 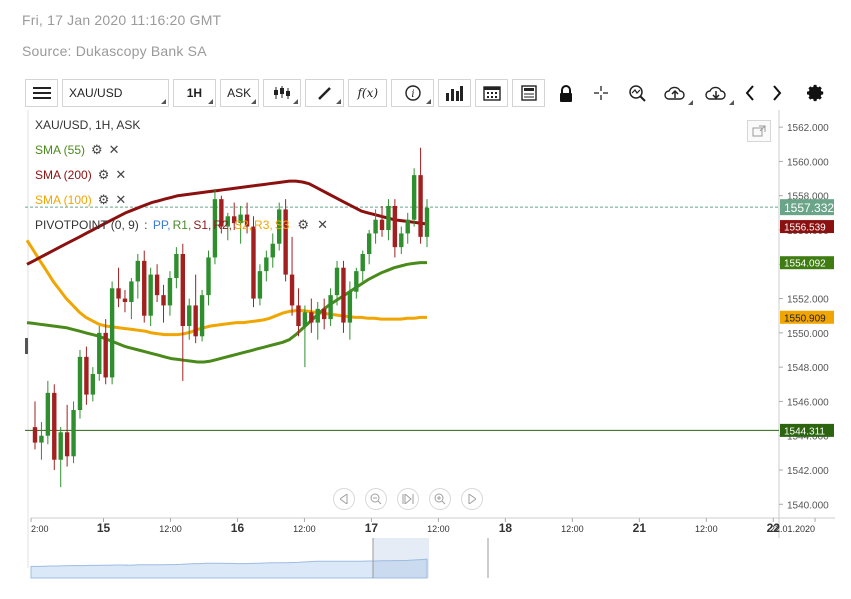 I want to click on sma55-line, so click(x=226, y=312).